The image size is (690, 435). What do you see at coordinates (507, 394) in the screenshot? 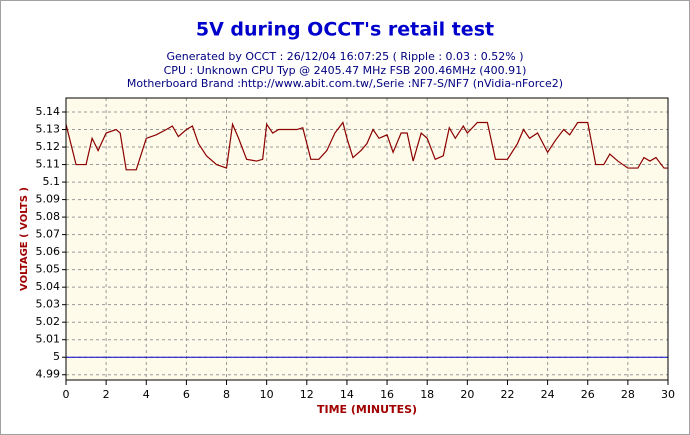
I see `x-tick-label: 22` at bounding box center [507, 394].